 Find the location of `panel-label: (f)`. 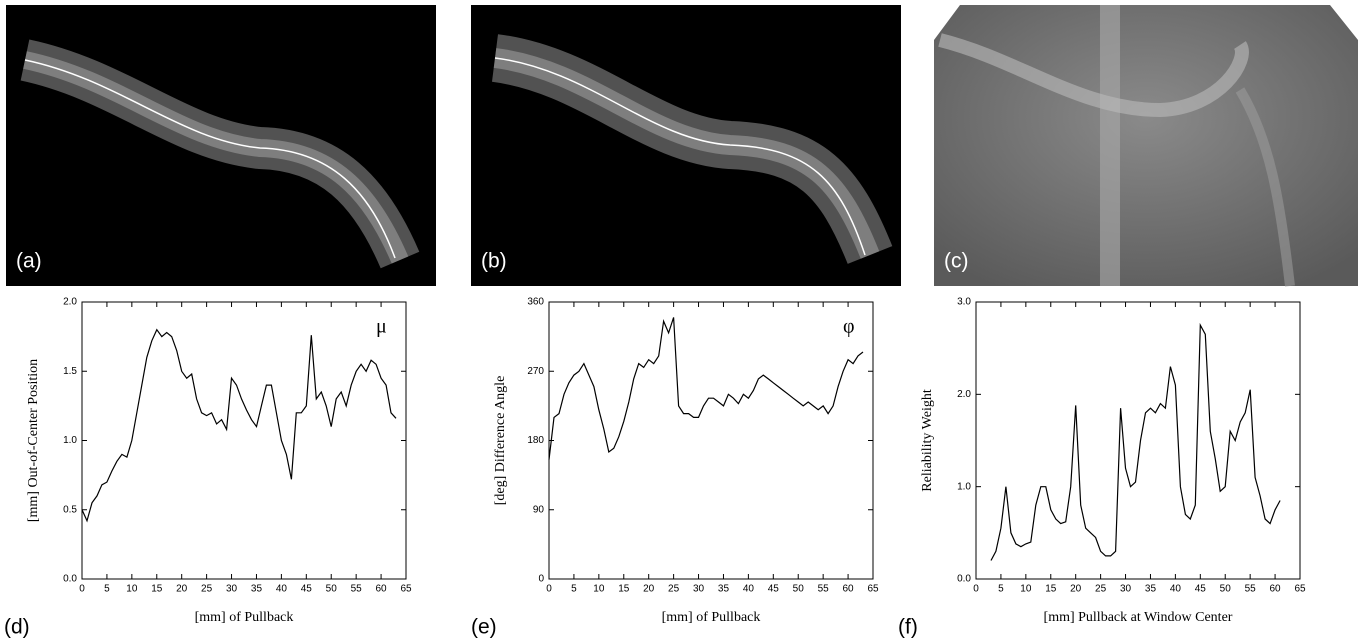

panel-label: (f) is located at coordinates (908, 627).